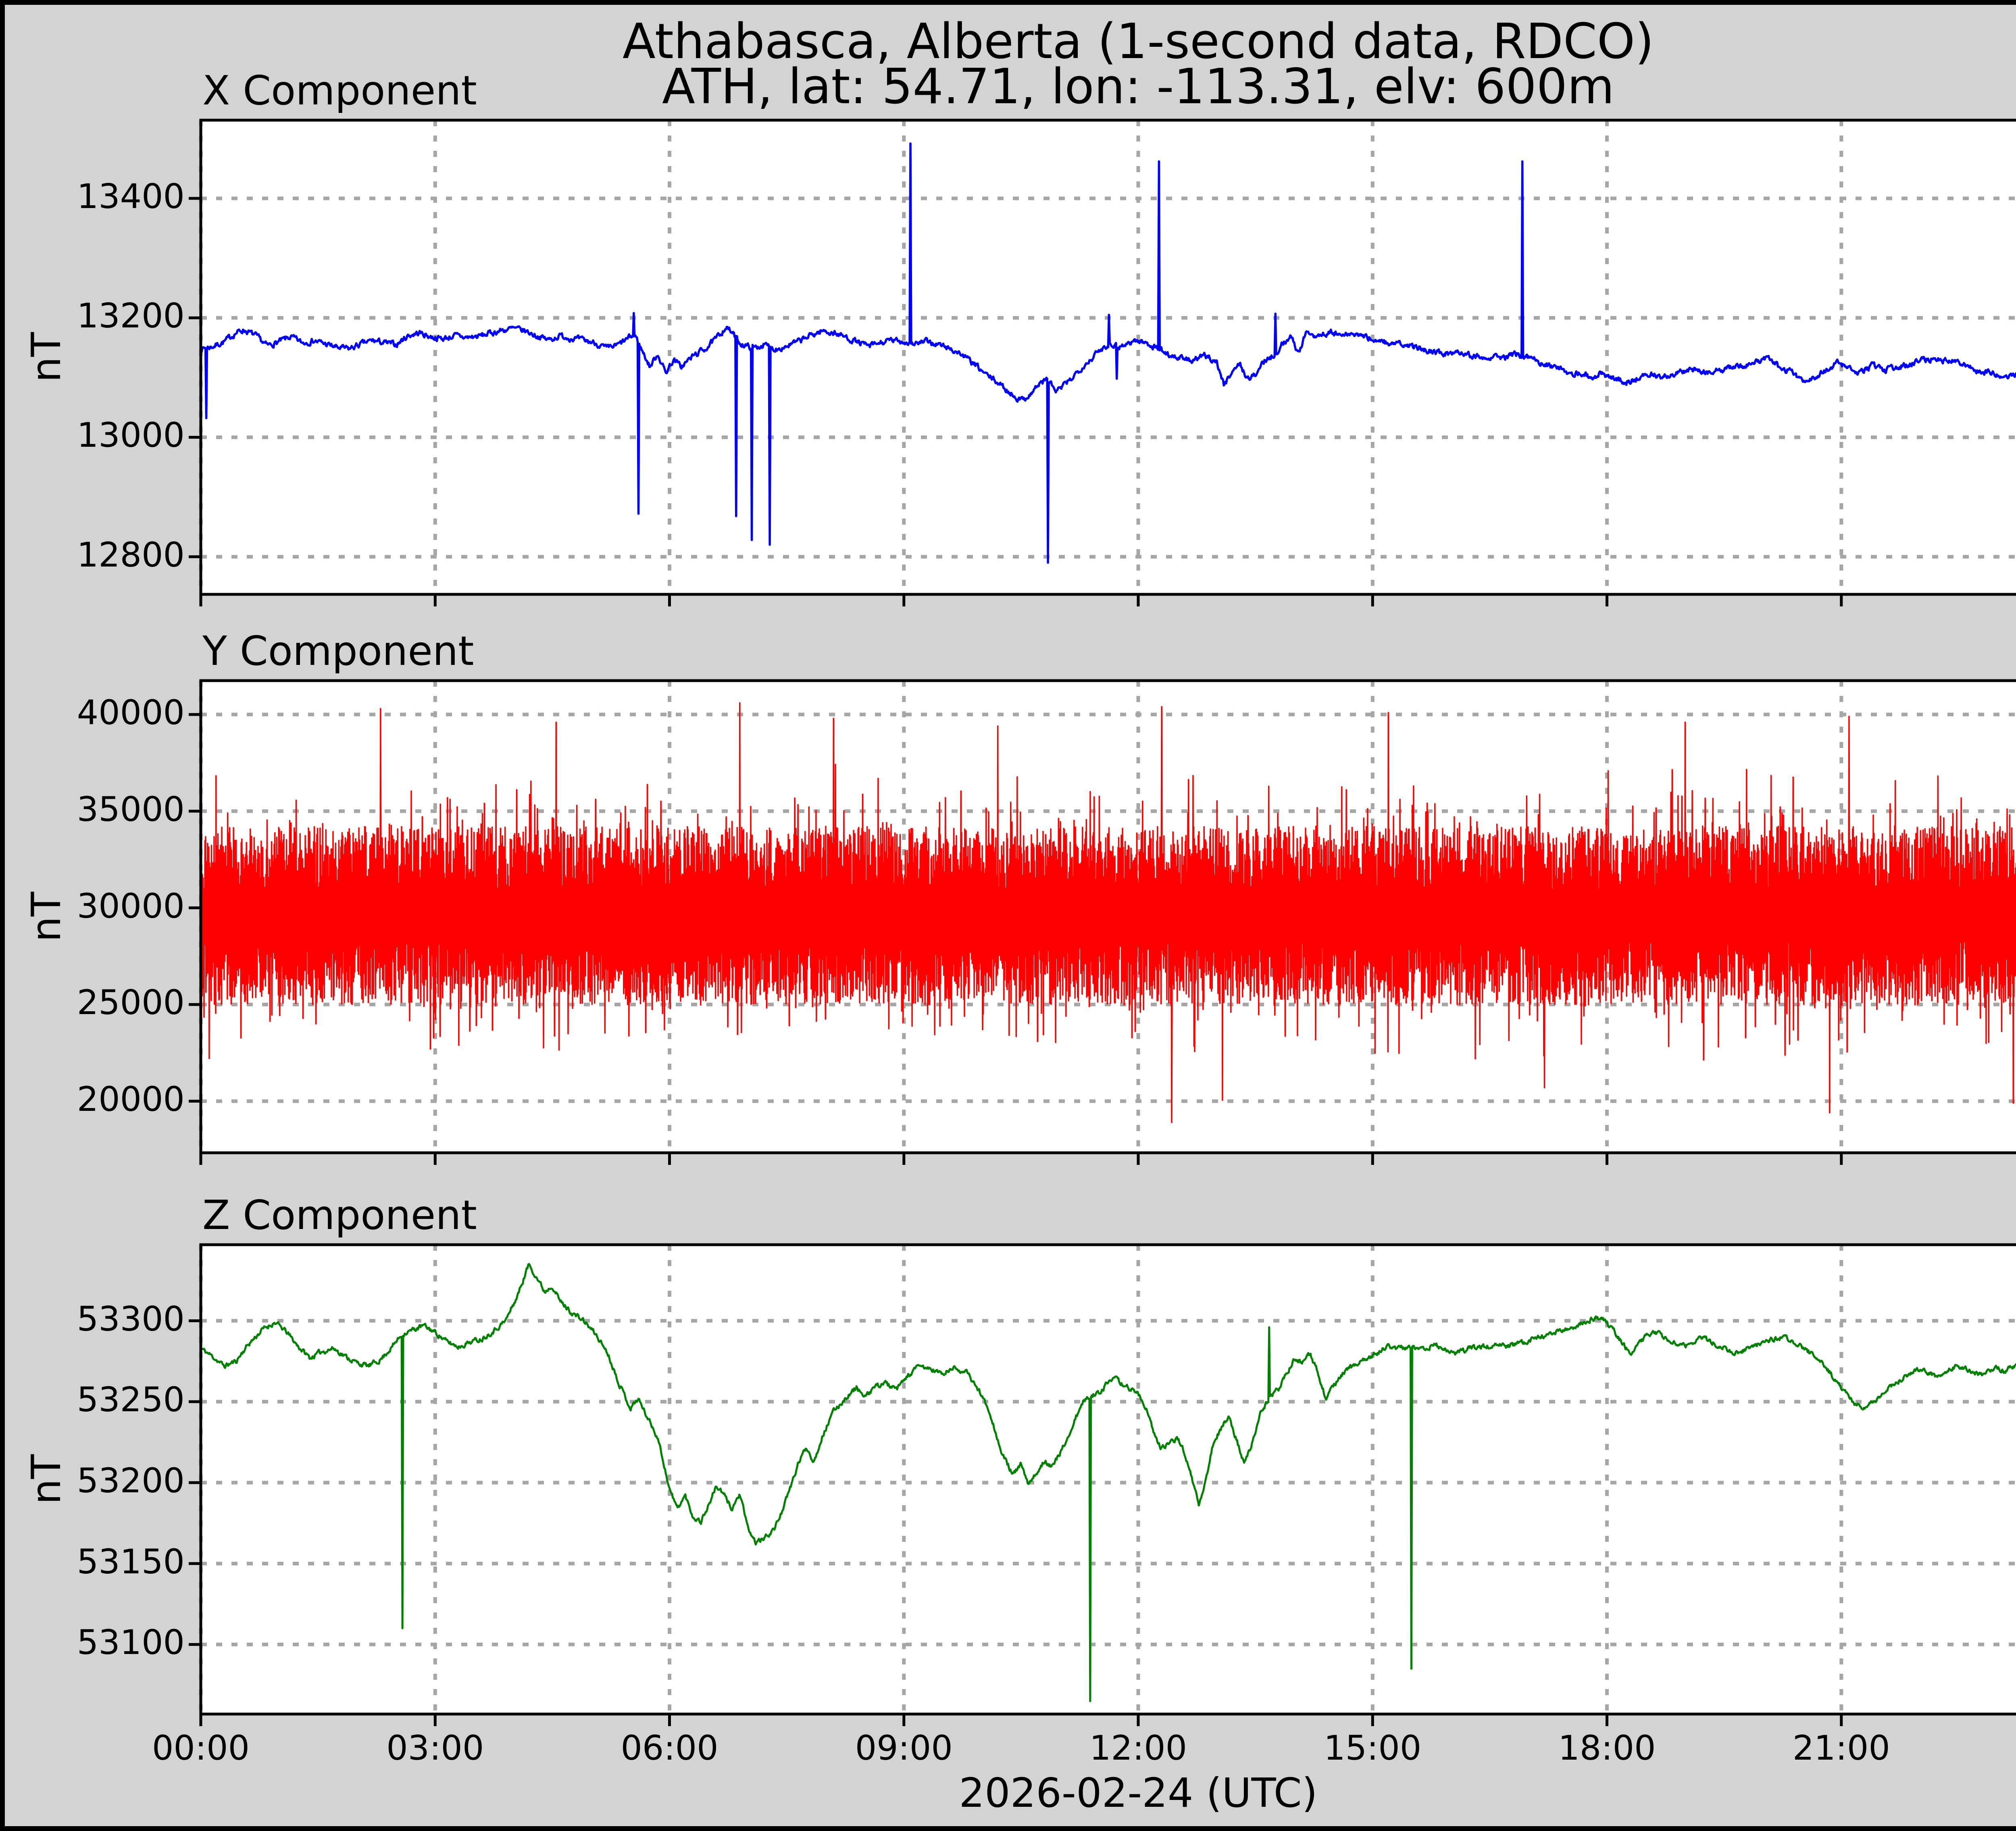 Image resolution: width=2016 pixels, height=1831 pixels. I want to click on y-component-ytick-label: 20000, so click(131, 1099).